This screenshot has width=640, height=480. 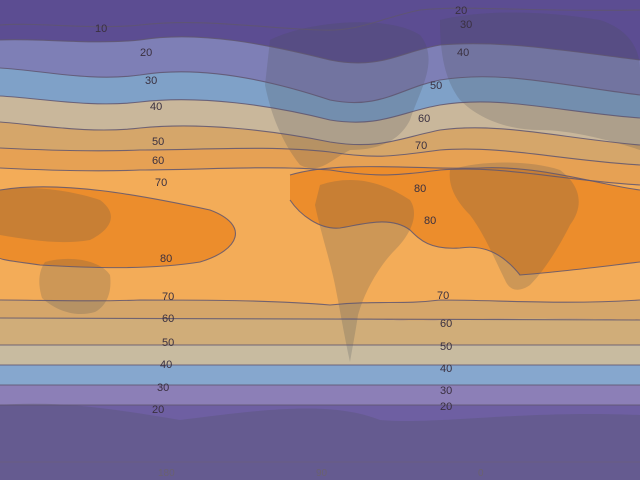 I want to click on label-n30: 30, so click(x=151, y=81).